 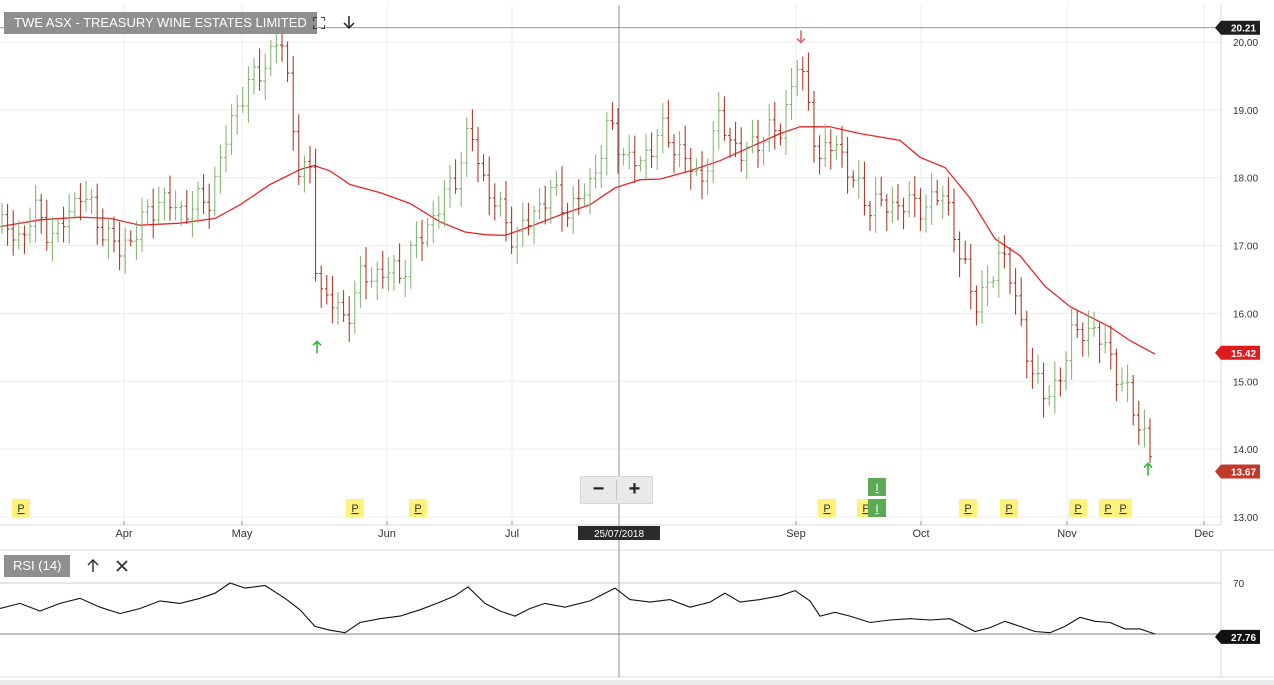 I want to click on x-tick-label: Jun, so click(x=387, y=534).